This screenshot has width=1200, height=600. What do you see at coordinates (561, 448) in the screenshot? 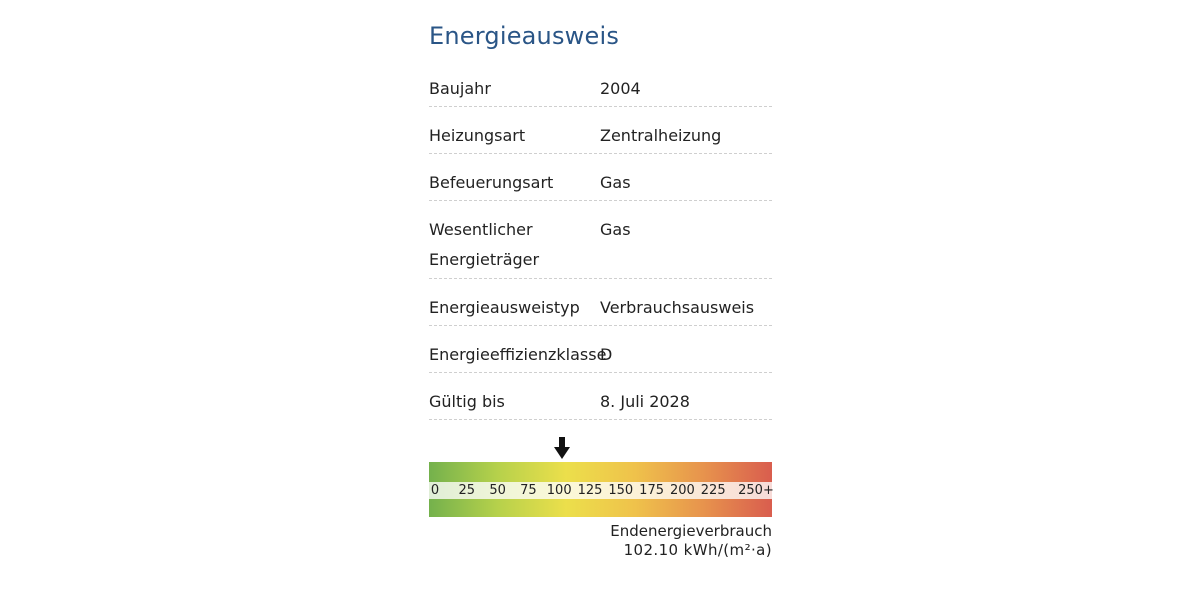
I see `arrow-down-icon` at bounding box center [561, 448].